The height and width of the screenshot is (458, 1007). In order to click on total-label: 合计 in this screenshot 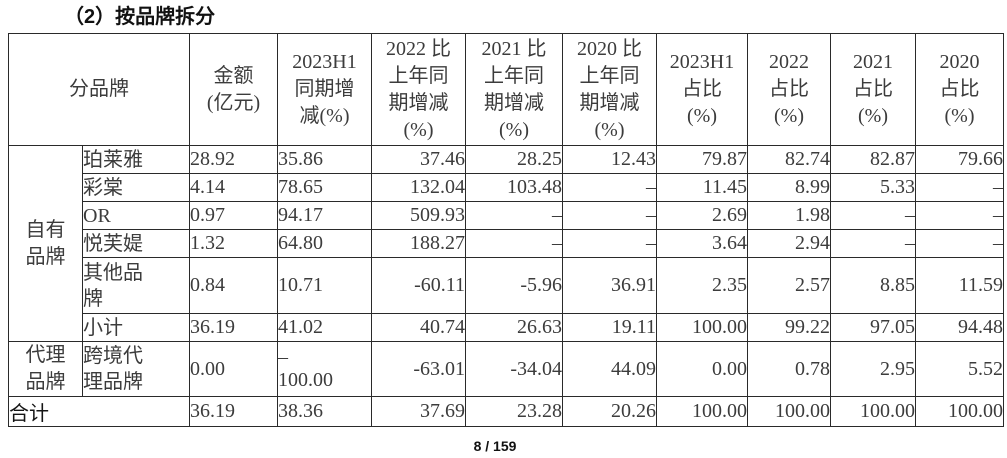, I will do `click(99, 411)`.